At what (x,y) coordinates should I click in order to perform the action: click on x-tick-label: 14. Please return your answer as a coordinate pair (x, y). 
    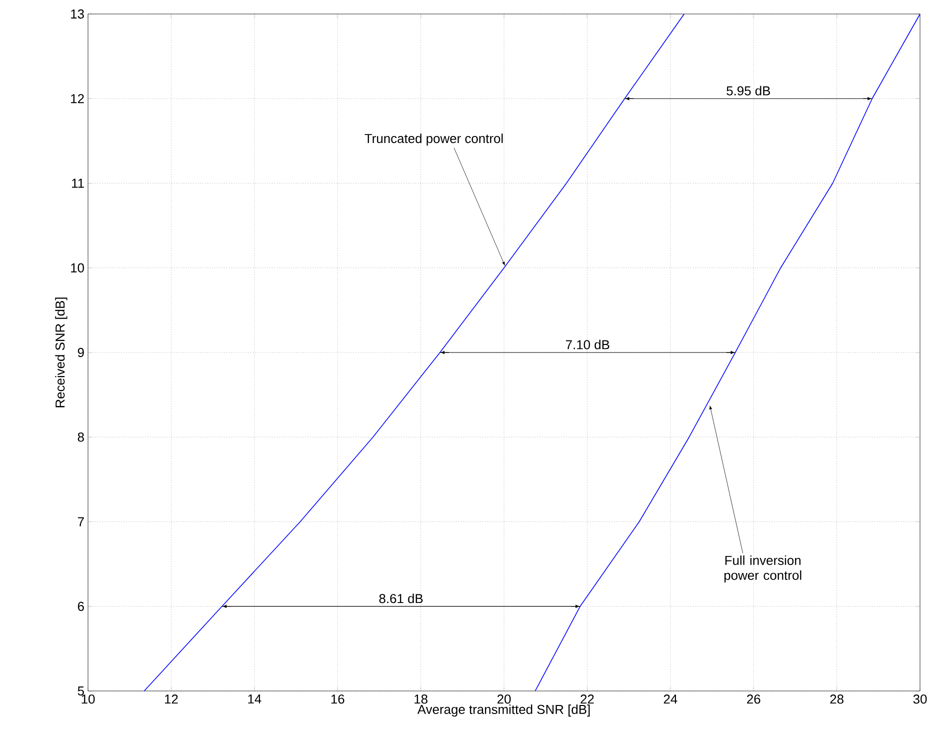
    Looking at the image, I should click on (255, 699).